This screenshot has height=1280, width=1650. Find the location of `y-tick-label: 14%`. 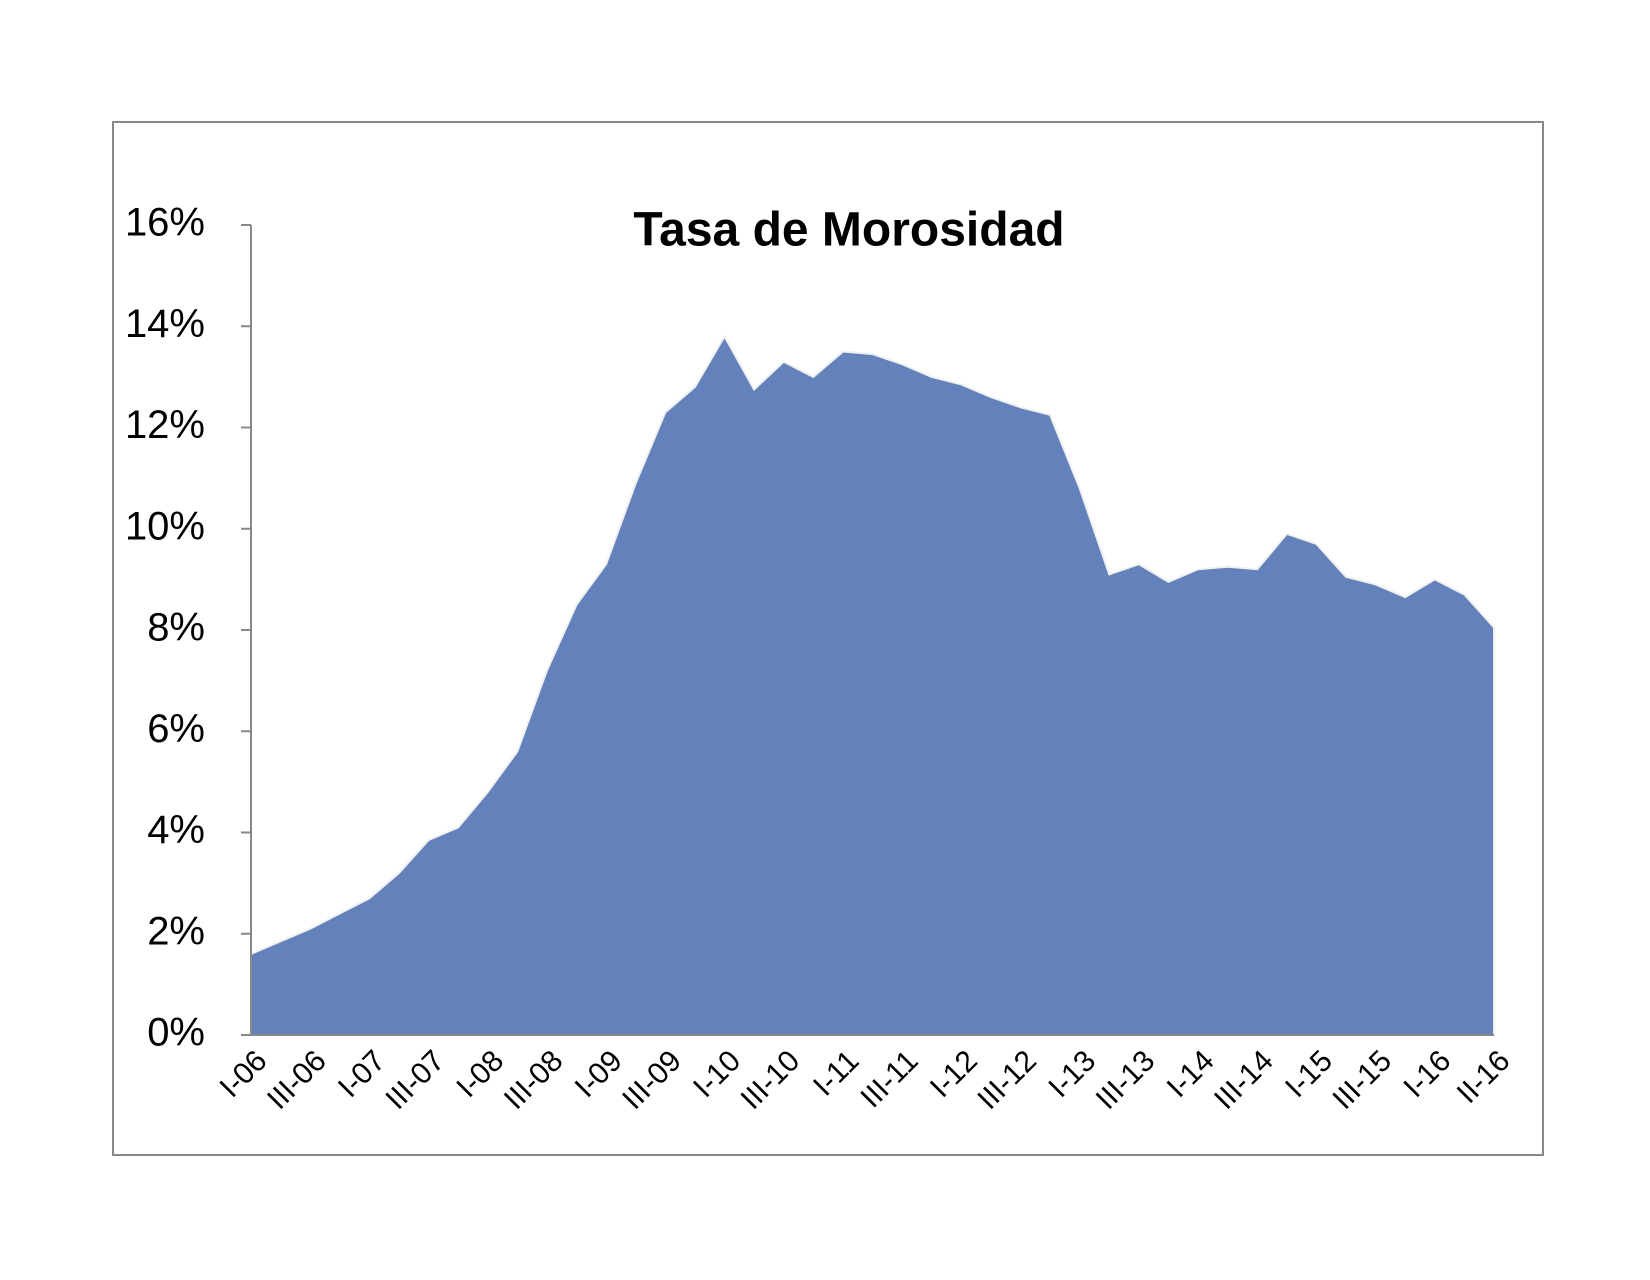

y-tick-label: 14% is located at coordinates (165, 324).